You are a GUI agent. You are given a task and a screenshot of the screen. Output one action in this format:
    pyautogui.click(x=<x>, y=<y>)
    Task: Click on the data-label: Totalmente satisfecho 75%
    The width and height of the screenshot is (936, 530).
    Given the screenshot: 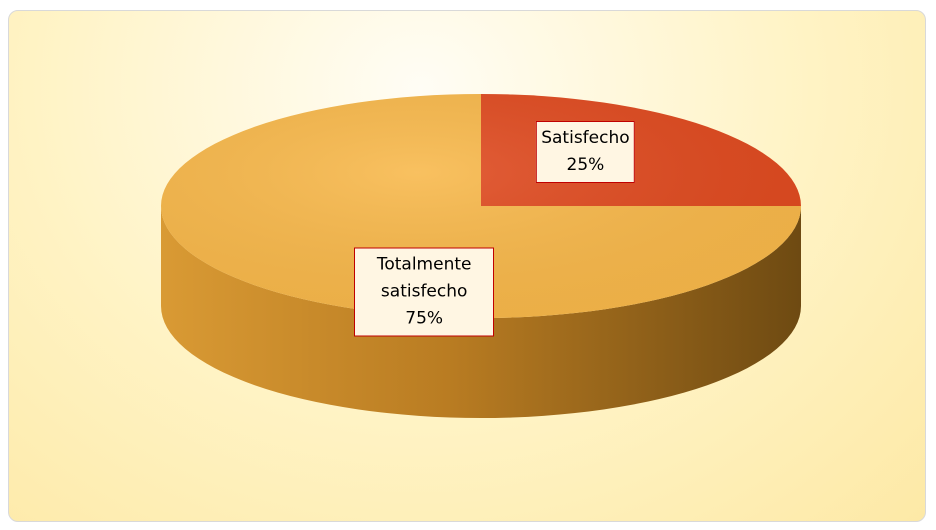 What is the action you would take?
    pyautogui.click(x=424, y=292)
    